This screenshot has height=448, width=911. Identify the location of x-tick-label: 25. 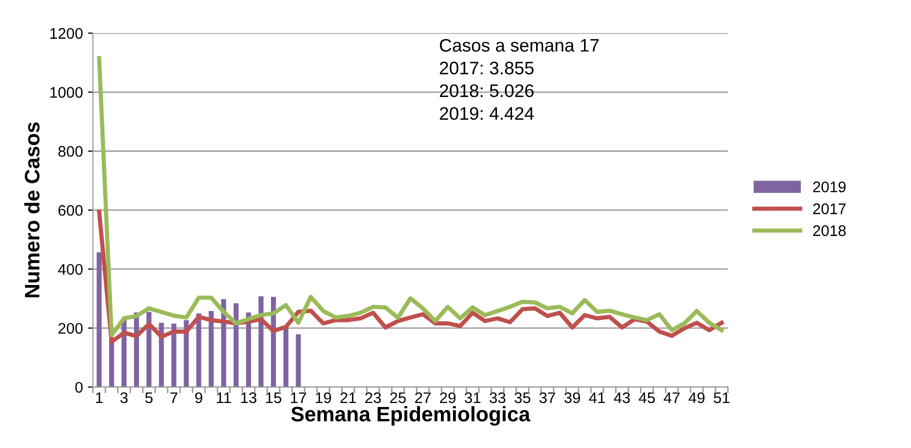
(398, 398).